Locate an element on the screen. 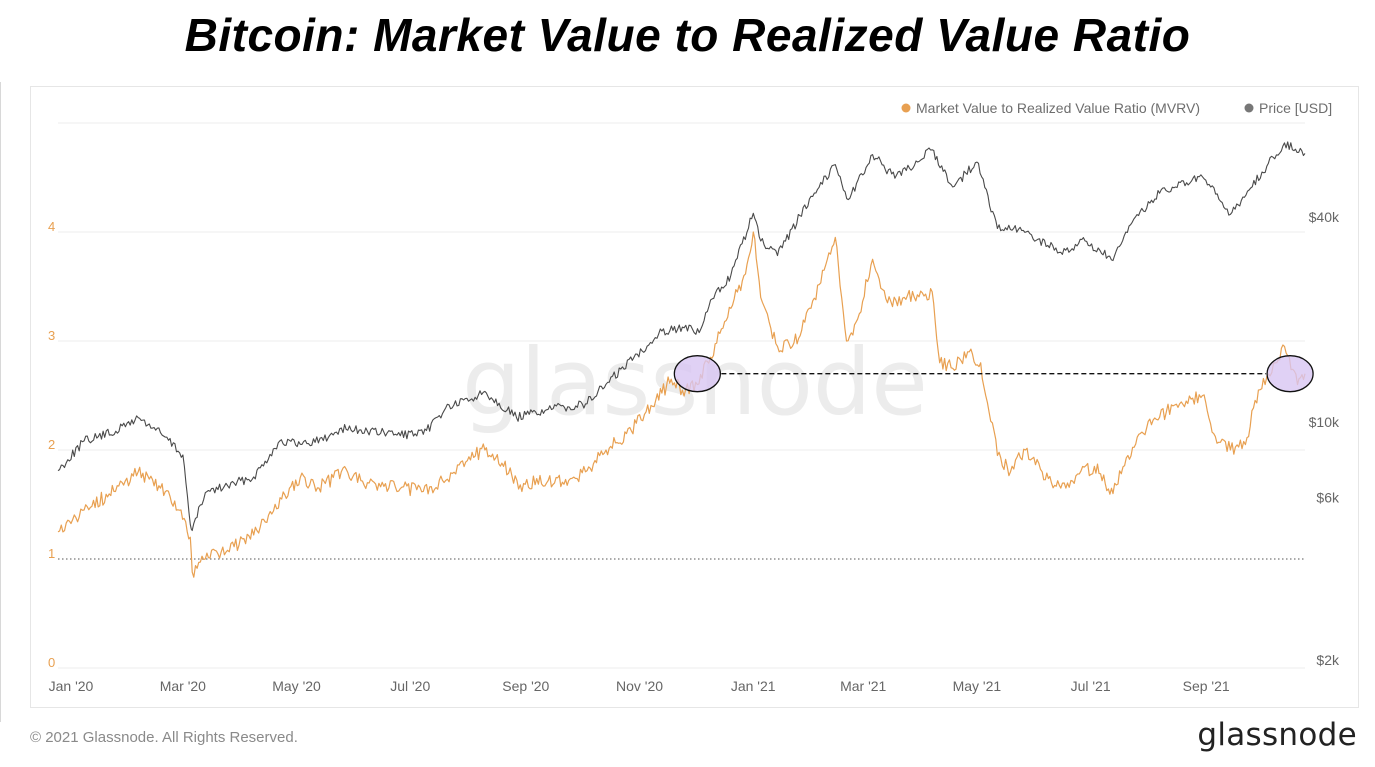  x-tick-label: Jan '20 is located at coordinates (71, 686).